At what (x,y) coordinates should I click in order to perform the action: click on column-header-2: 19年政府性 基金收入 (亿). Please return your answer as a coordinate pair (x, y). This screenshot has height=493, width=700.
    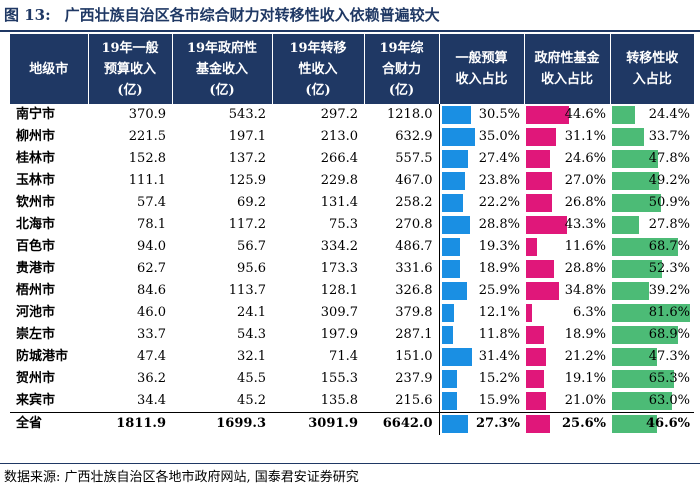
    Looking at the image, I should click on (222, 69).